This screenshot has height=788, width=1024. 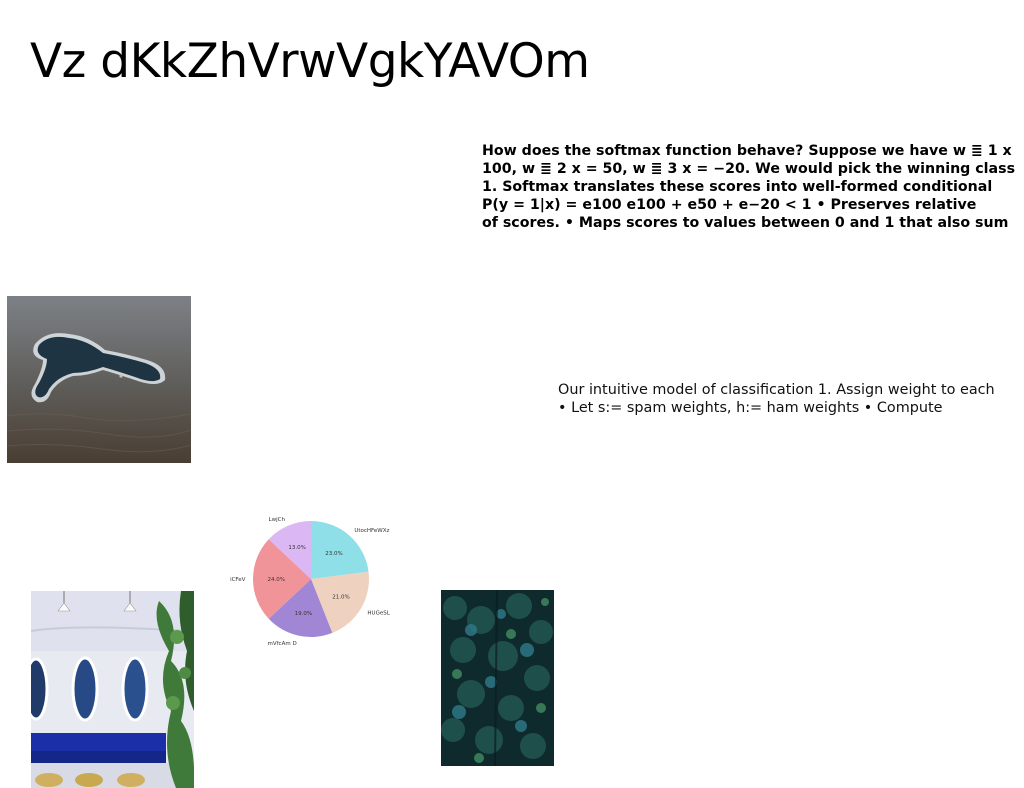 What do you see at coordinates (303, 614) in the screenshot?
I see `pie-value-label: 19.0%` at bounding box center [303, 614].